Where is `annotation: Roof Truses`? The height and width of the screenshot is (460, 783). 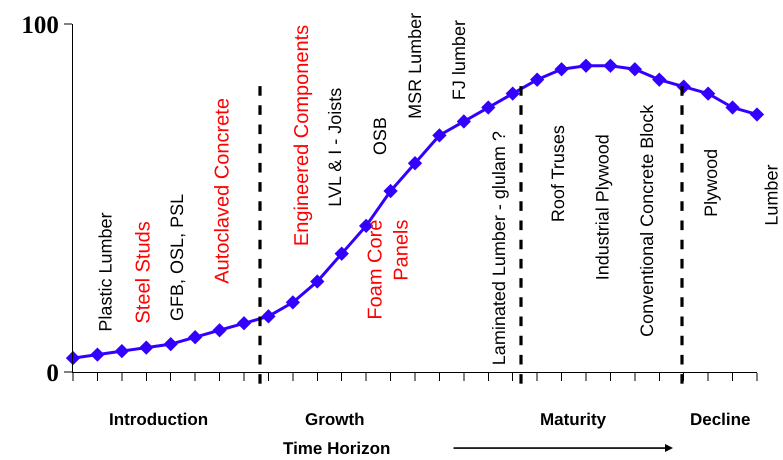
annotation: Roof Truses is located at coordinates (558, 173).